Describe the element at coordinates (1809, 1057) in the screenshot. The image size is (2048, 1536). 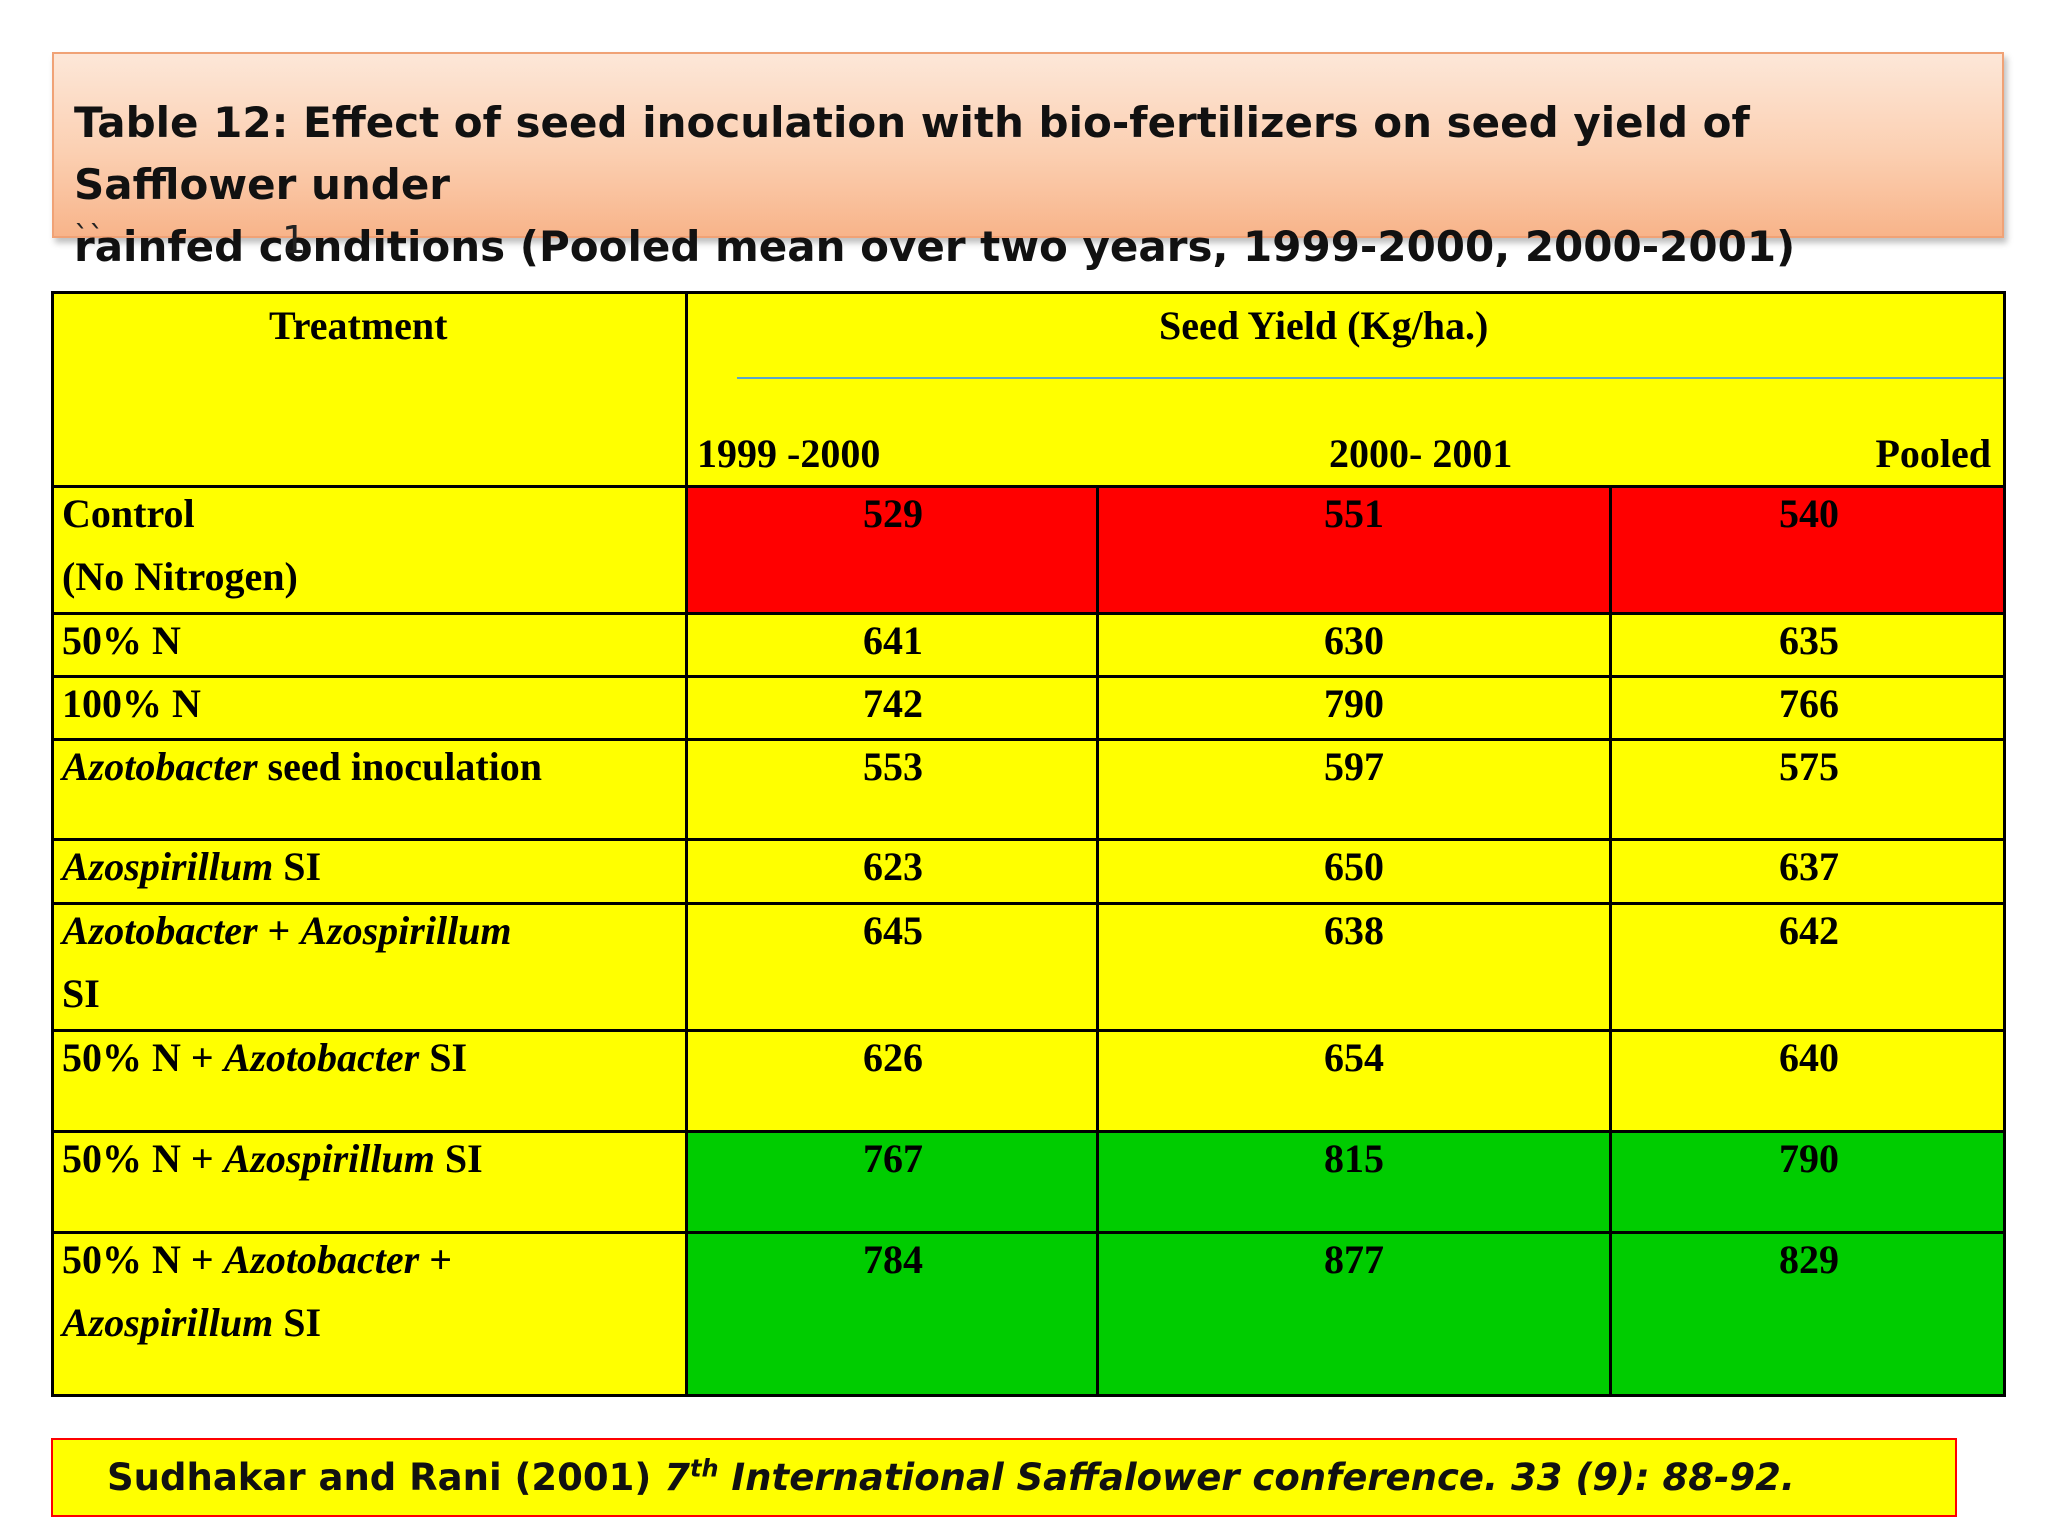
I see `value-pooled: 640` at that location.